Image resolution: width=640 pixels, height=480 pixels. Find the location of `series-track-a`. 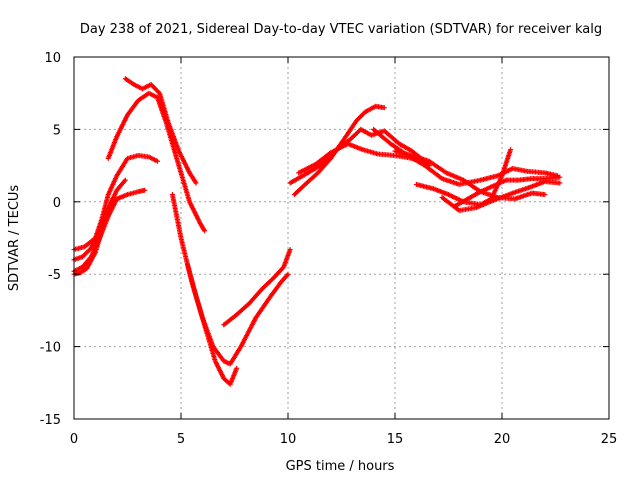

series-track-a is located at coordinates (115, 202).